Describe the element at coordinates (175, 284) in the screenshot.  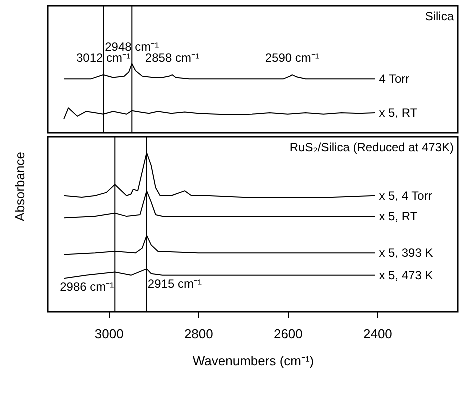
I see `annotation: 2915 cm⁻¹` at that location.